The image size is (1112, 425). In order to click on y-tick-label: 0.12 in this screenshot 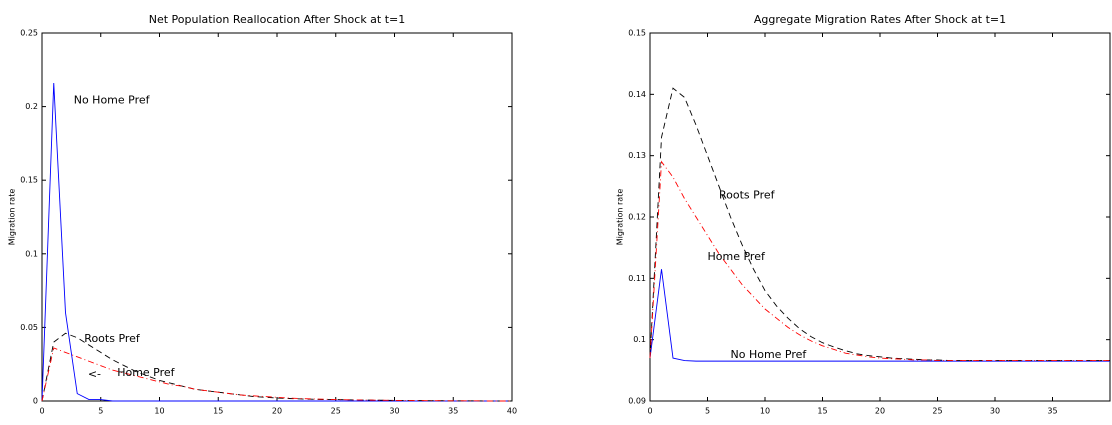, I will do `click(637, 217)`.